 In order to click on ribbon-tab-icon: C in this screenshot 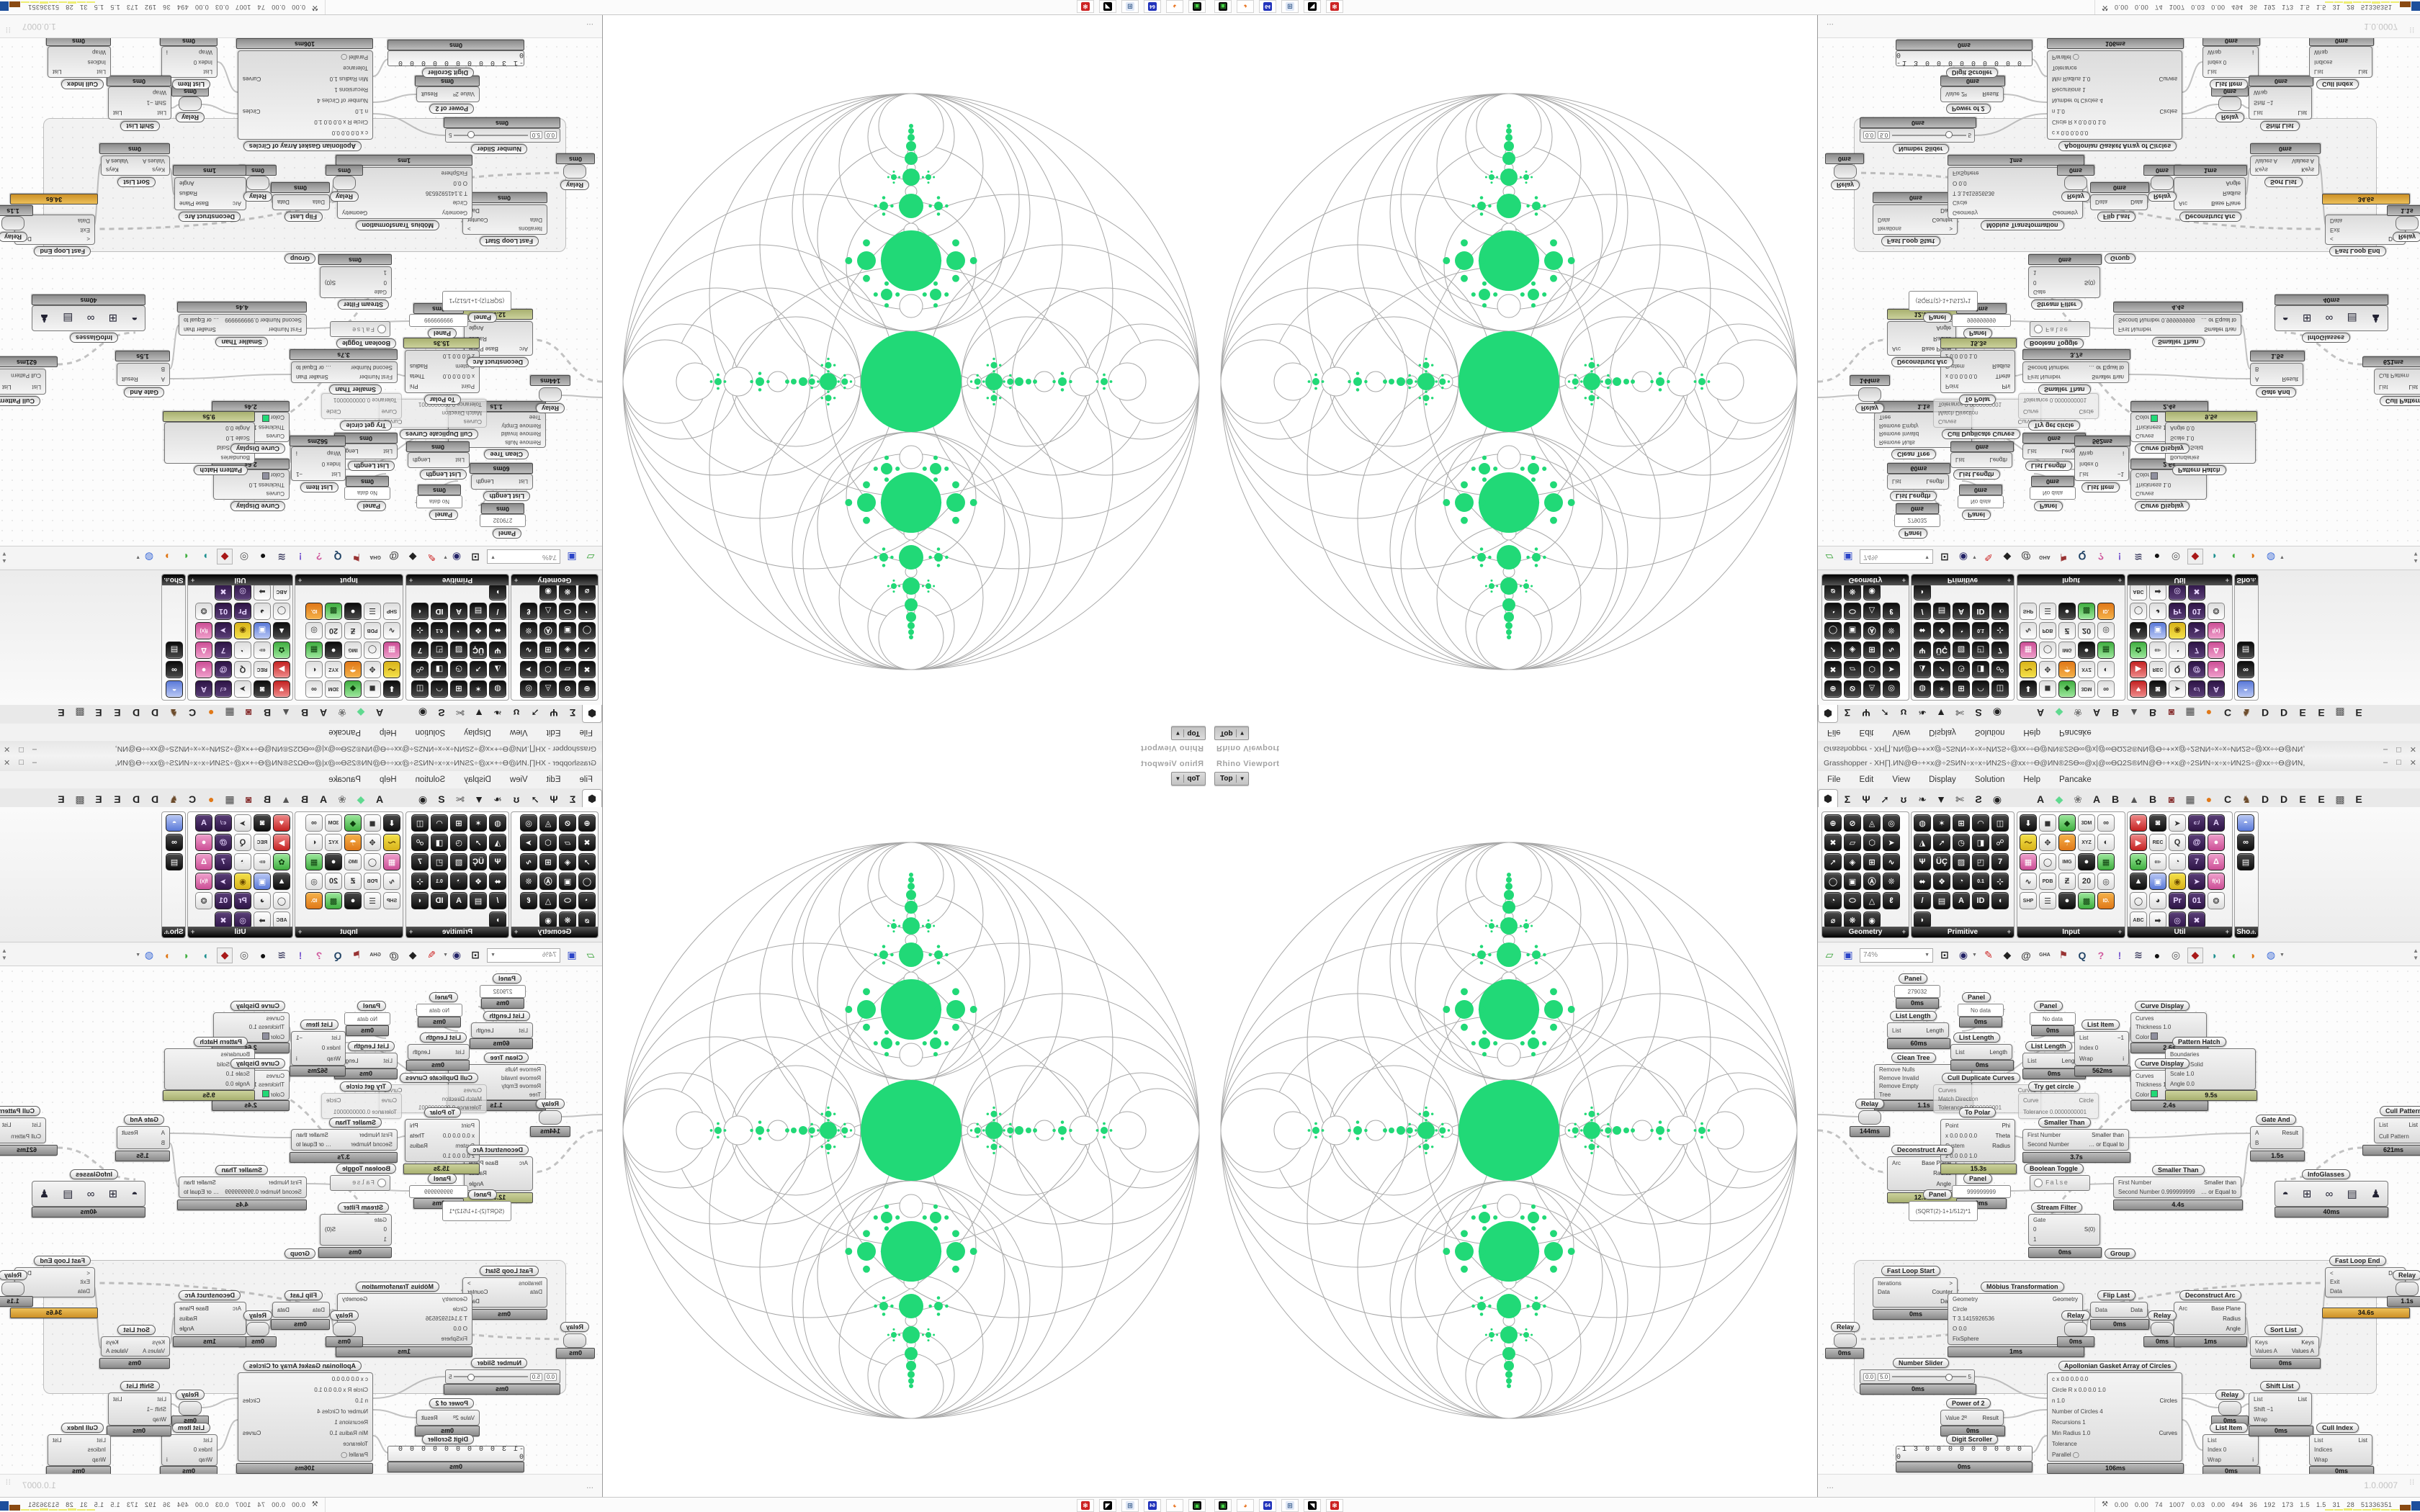, I will do `click(2227, 799)`.